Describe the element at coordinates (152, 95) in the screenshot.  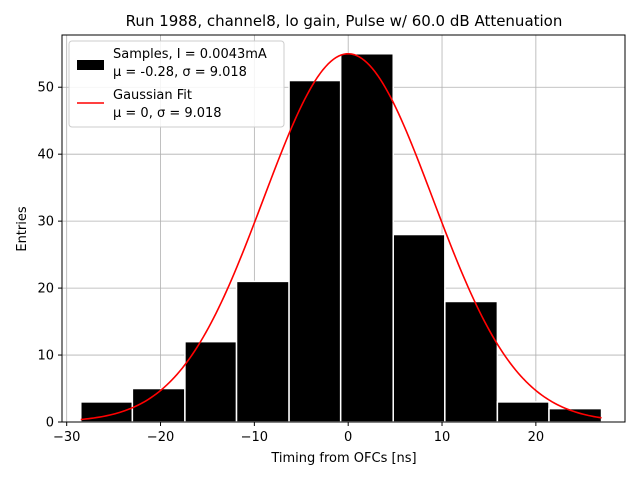
I see `legend-label-fit: Gaussian Fit` at that location.